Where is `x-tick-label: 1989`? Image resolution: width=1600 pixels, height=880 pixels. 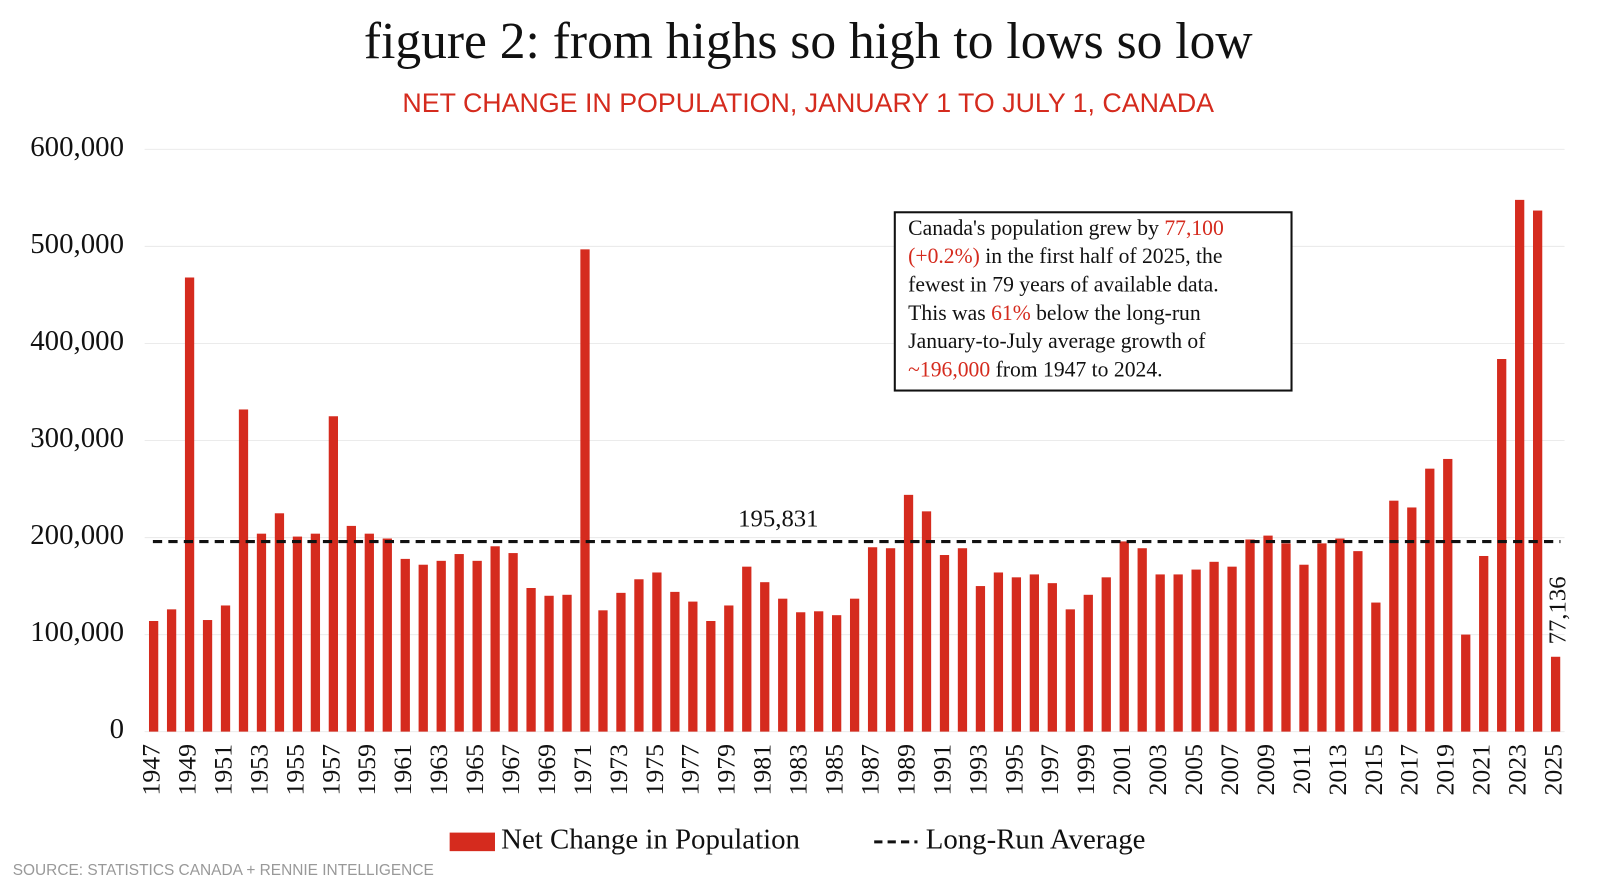 x-tick-label: 1989 is located at coordinates (905, 770).